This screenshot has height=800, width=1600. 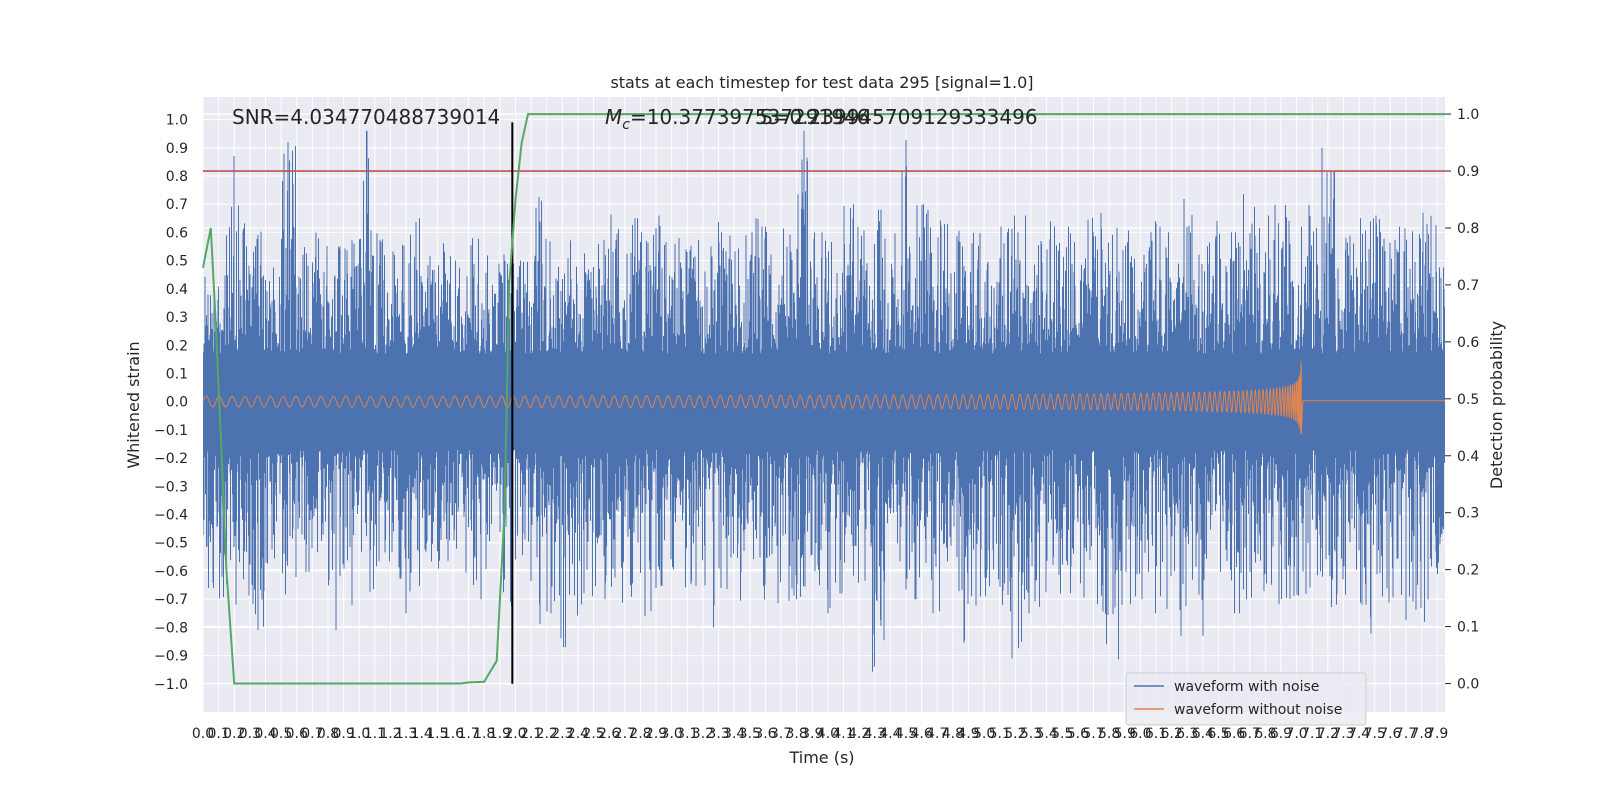 What do you see at coordinates (468, 734) in the screenshot?
I see `x-tick-label: 1.7` at bounding box center [468, 734].